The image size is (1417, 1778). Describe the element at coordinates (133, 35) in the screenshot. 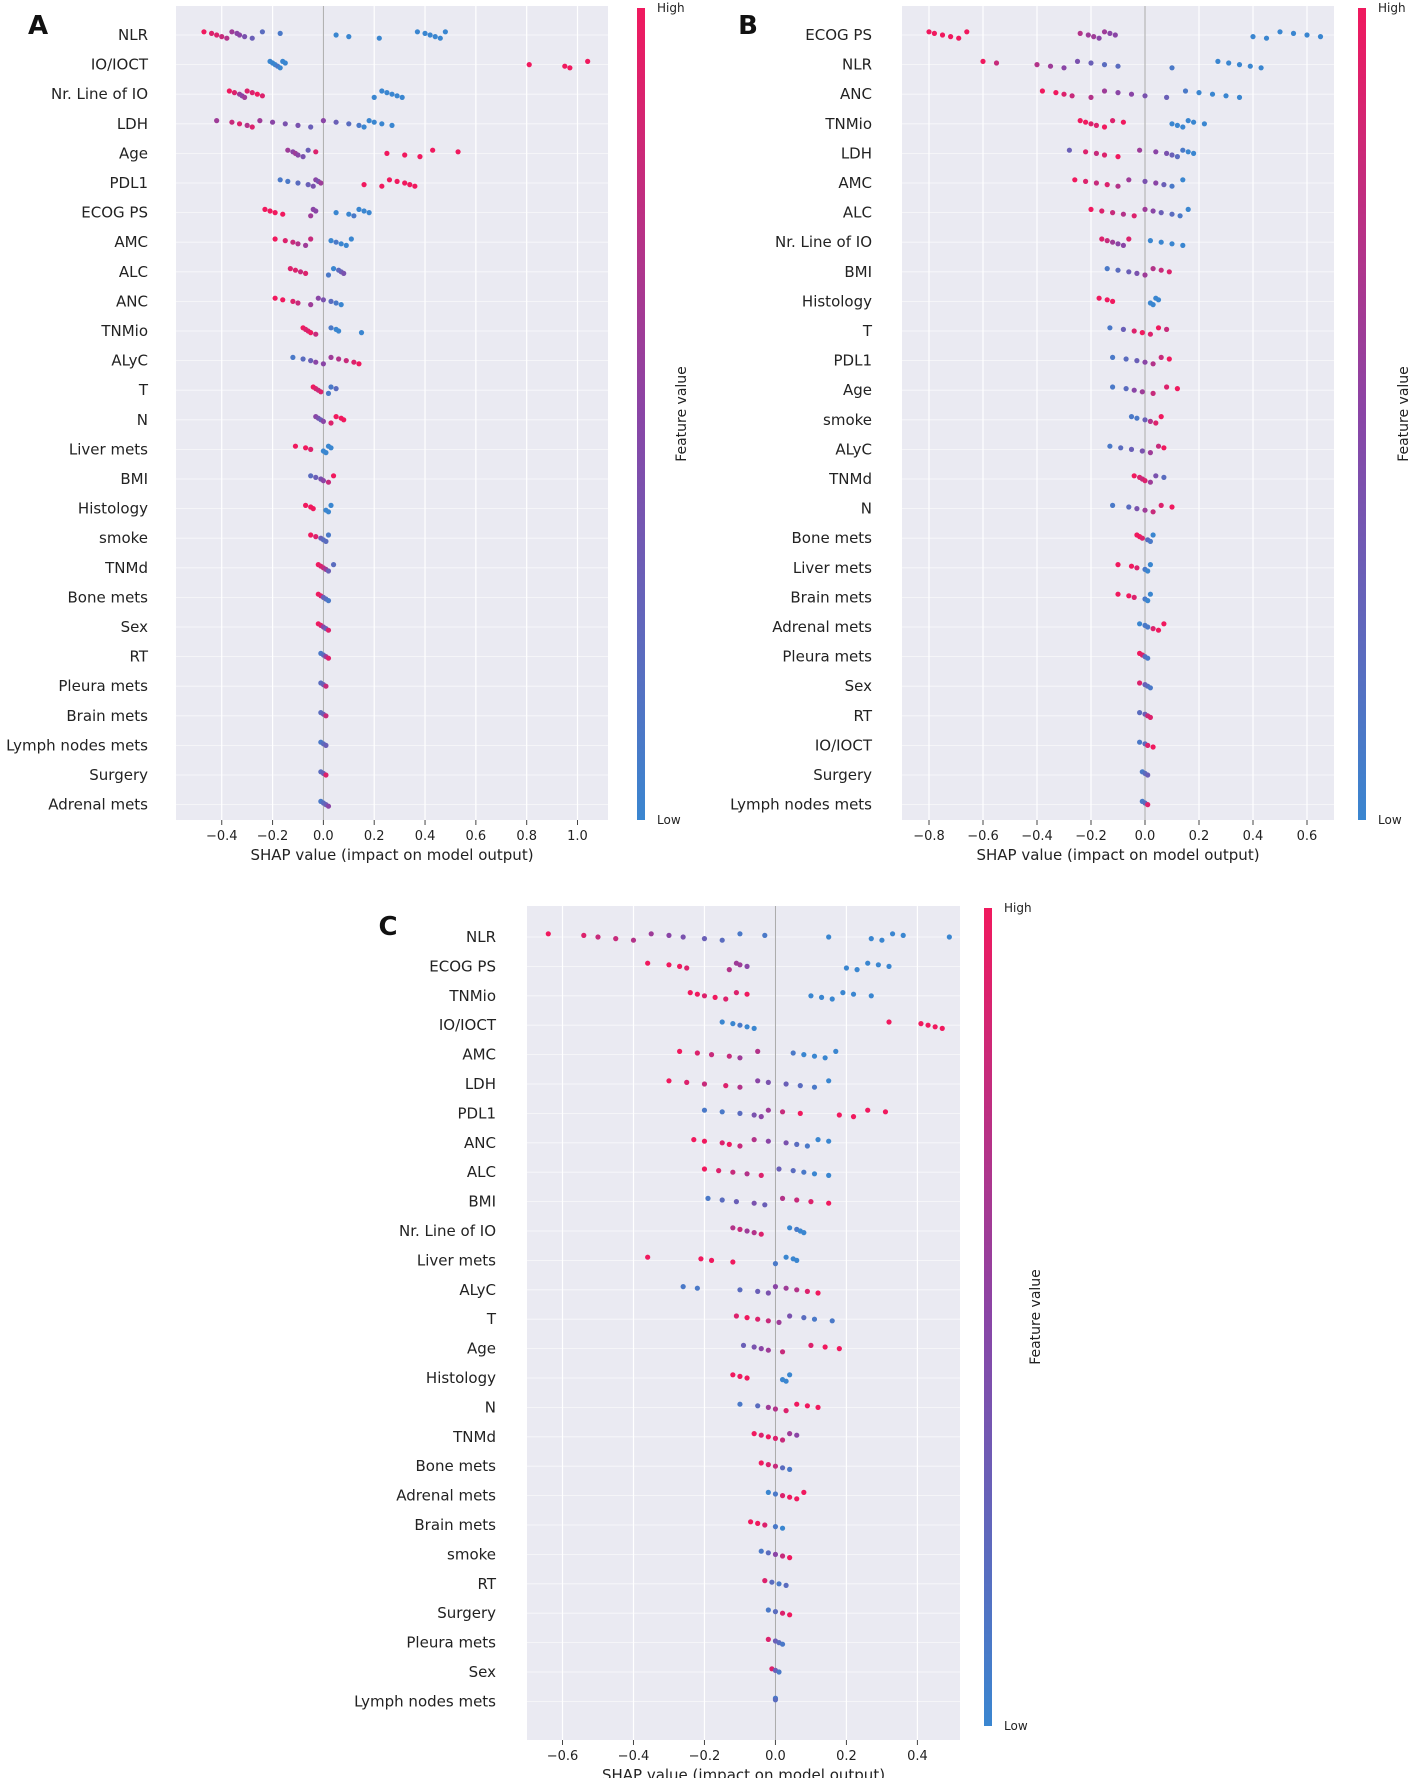

I see `feature-label: NLR` at that location.